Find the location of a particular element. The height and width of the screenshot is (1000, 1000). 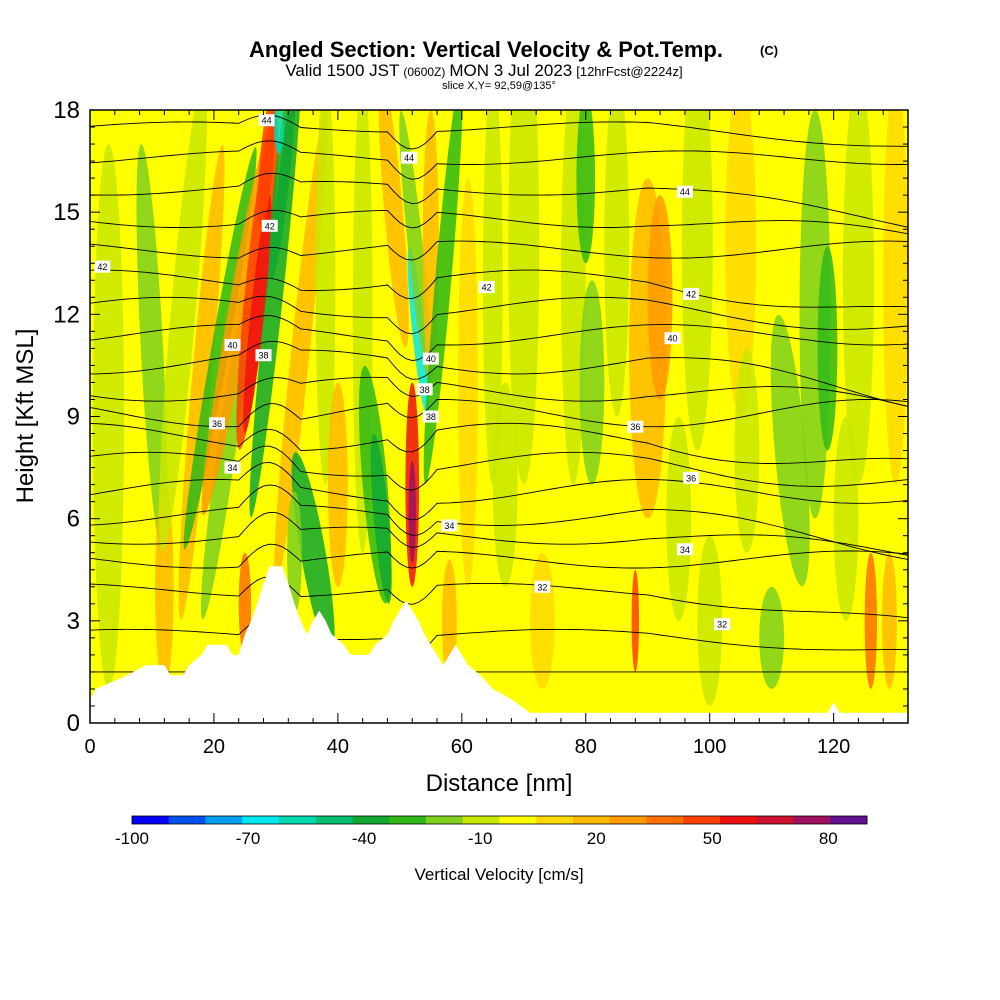

colorbar-tick-label: 50 is located at coordinates (712, 838).